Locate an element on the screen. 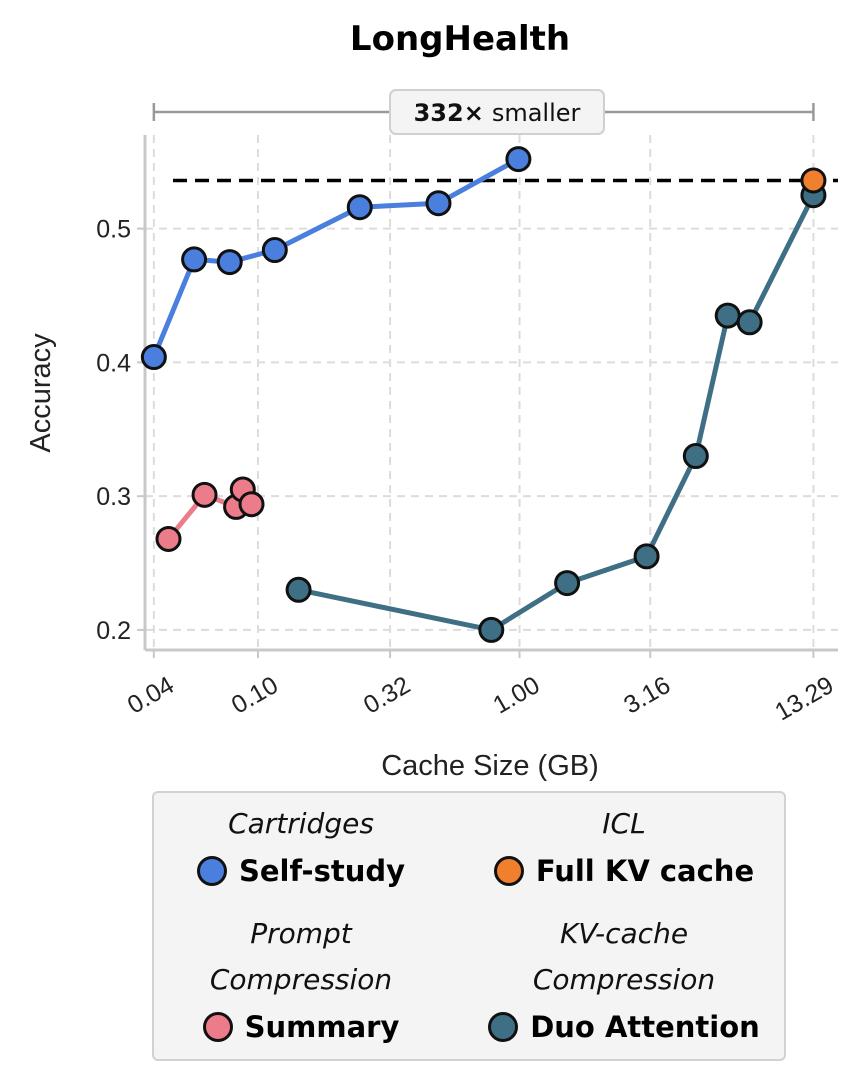 This screenshot has width=849, height=1071. legend-group-kv-cache-compression: KV-cache Compression Duo Attention is located at coordinates (624, 981).